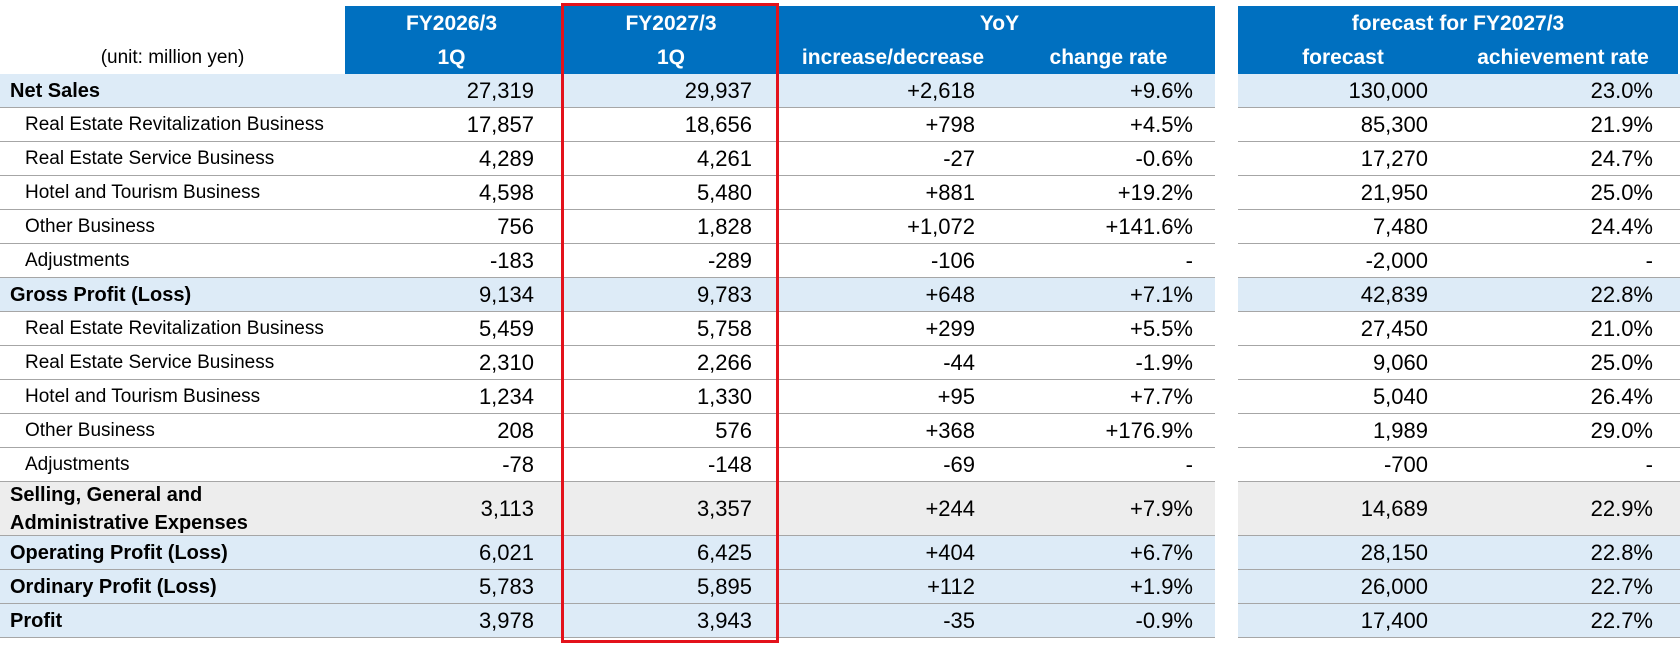 The image size is (1680, 650). What do you see at coordinates (1388, 90) in the screenshot?
I see `cell-forecast: 130,000` at bounding box center [1388, 90].